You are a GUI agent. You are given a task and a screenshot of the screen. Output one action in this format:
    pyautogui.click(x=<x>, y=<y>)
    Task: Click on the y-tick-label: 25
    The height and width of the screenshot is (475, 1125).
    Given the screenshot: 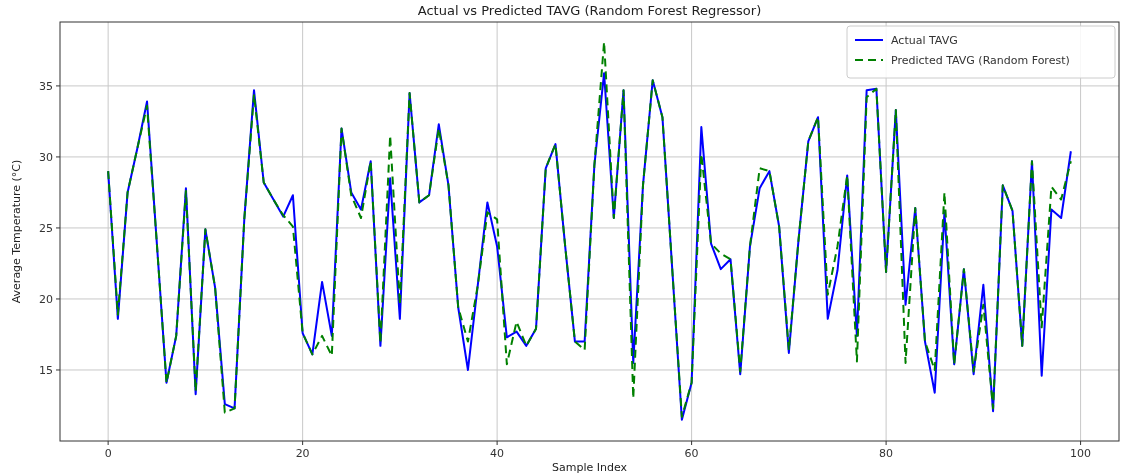 What is the action you would take?
    pyautogui.click(x=46, y=228)
    